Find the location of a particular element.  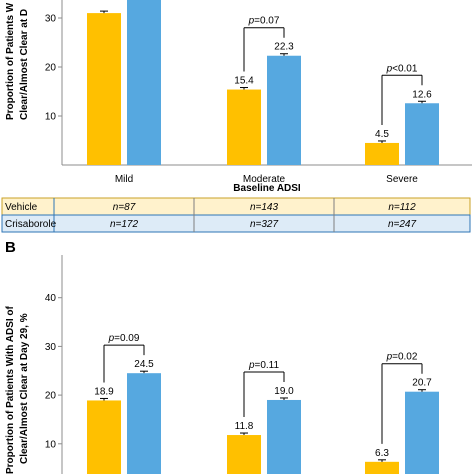

panel-a-xlabel: Baseline ADSI is located at coordinates (267, 188).